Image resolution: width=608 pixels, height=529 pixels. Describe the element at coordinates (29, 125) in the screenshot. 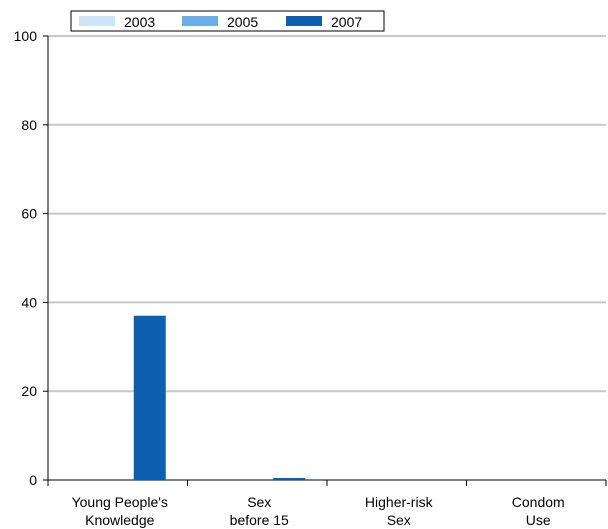

I see `y-tick-label: 80` at that location.